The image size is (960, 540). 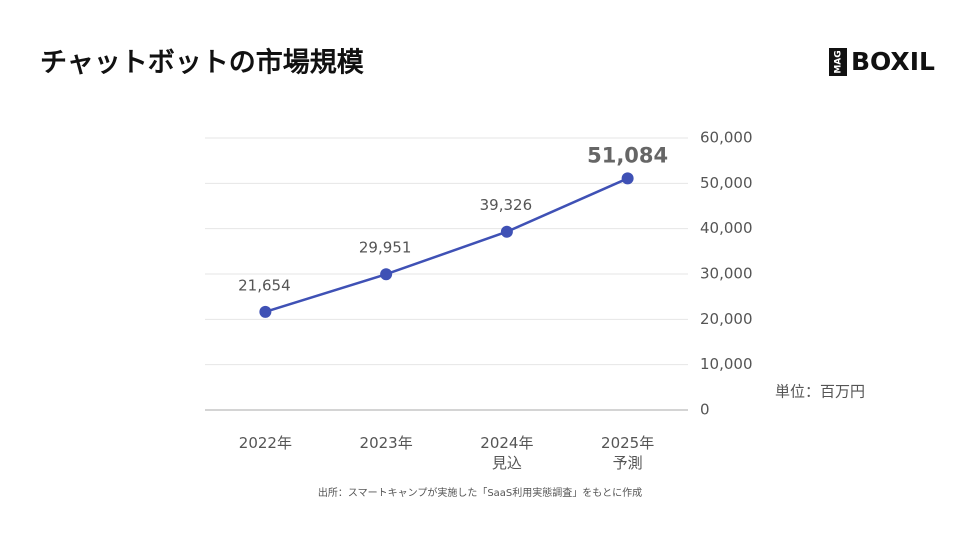 What do you see at coordinates (820, 392) in the screenshot?
I see `unit-note: 単位：百万円` at bounding box center [820, 392].